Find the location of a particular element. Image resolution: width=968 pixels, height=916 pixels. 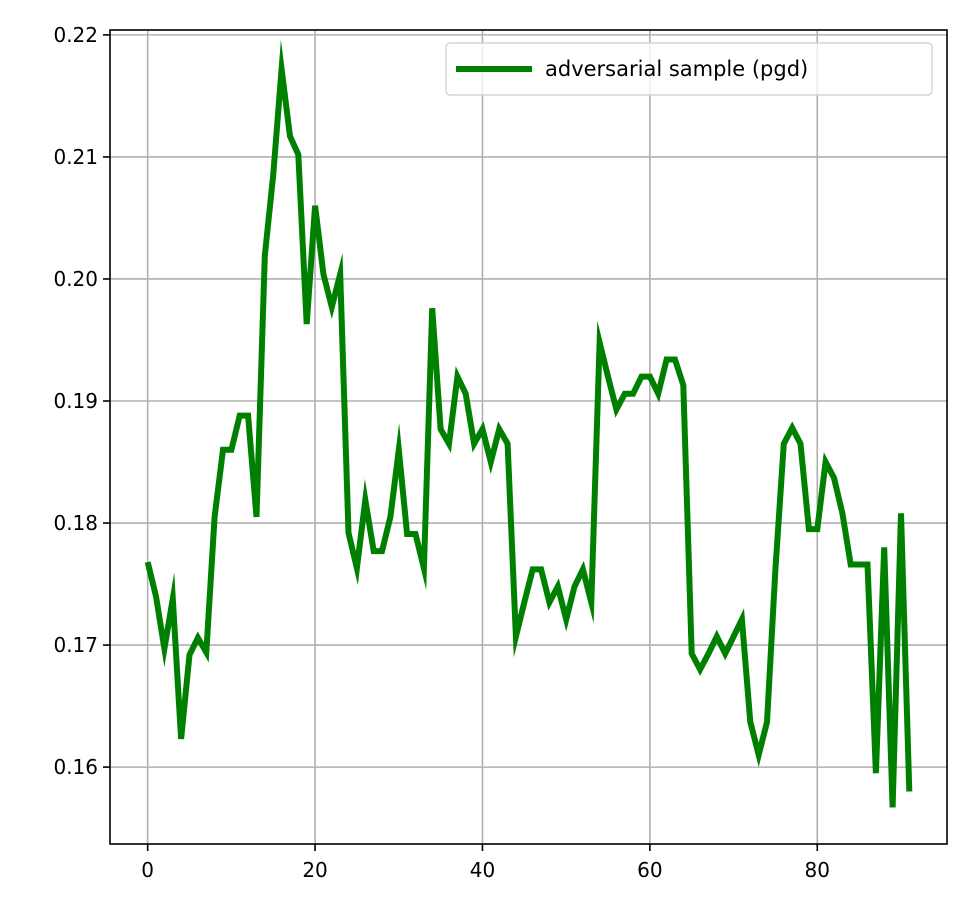

y-axis: 0.16 0.17 0.18 0.19 0.20 0.21 0.22 is located at coordinates (81, 401).